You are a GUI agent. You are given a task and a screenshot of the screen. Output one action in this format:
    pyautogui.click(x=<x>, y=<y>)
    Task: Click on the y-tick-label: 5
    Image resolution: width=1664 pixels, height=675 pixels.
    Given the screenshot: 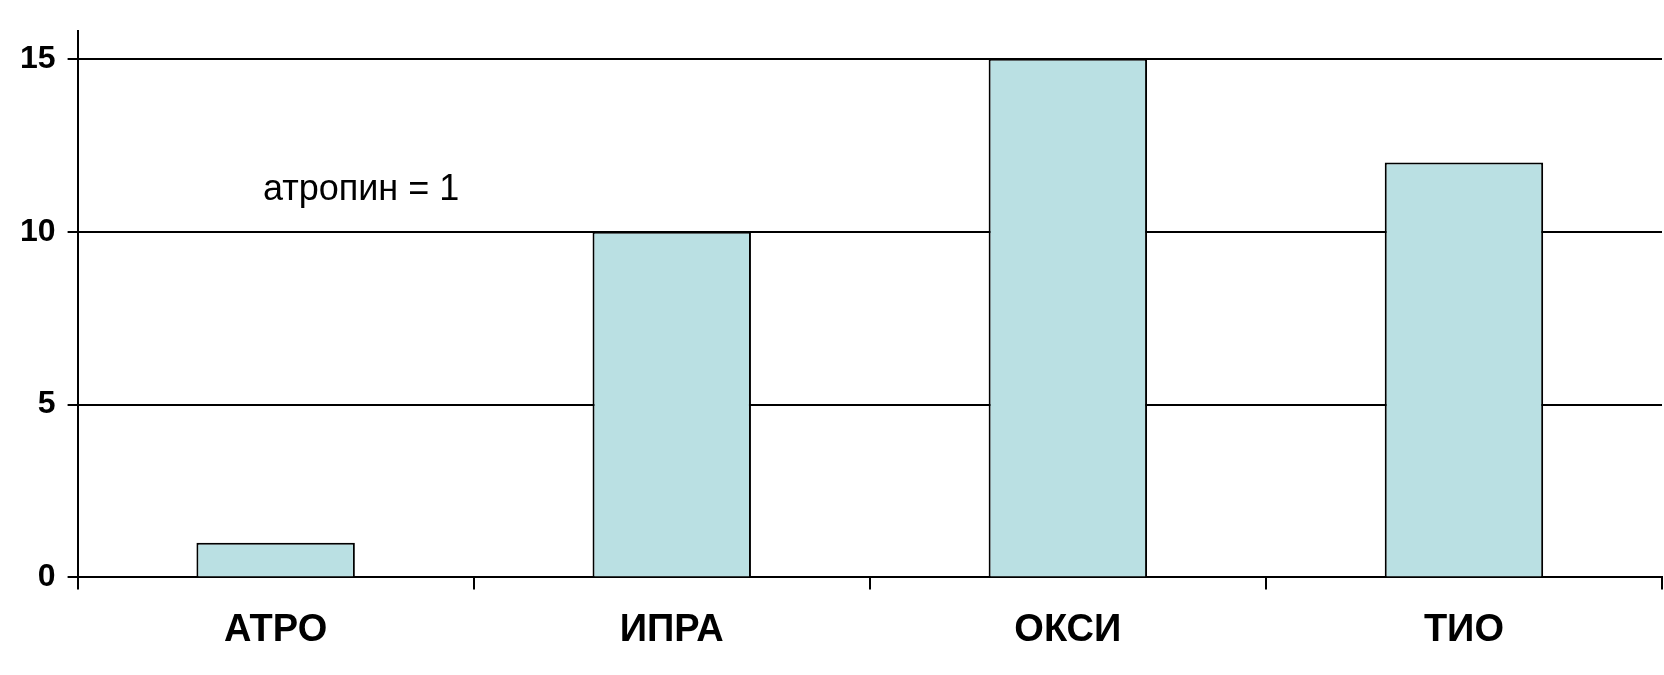 What is the action you would take?
    pyautogui.click(x=46, y=402)
    